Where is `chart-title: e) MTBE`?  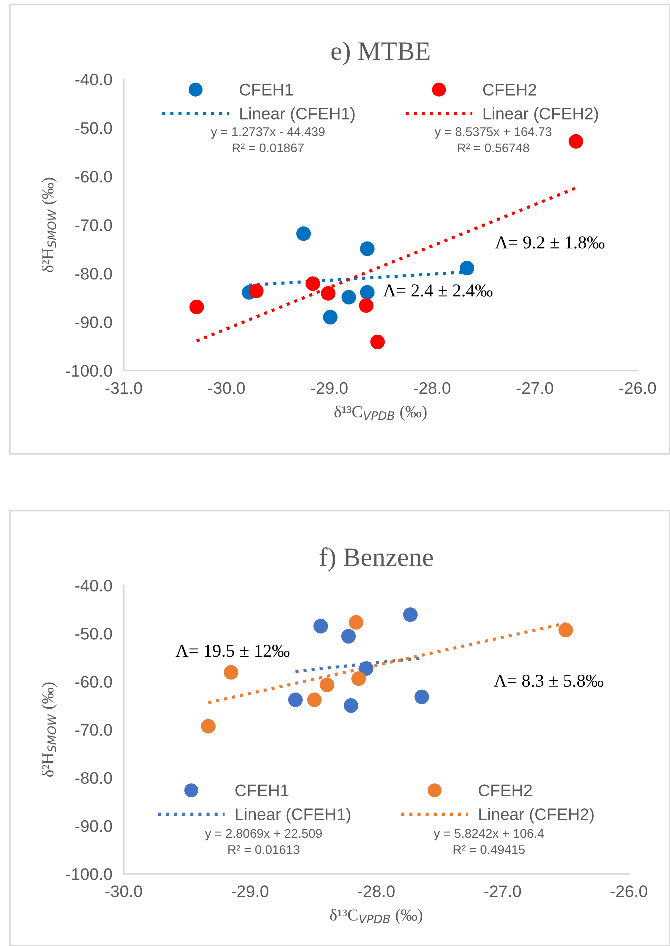 chart-title: e) MTBE is located at coordinates (381, 54).